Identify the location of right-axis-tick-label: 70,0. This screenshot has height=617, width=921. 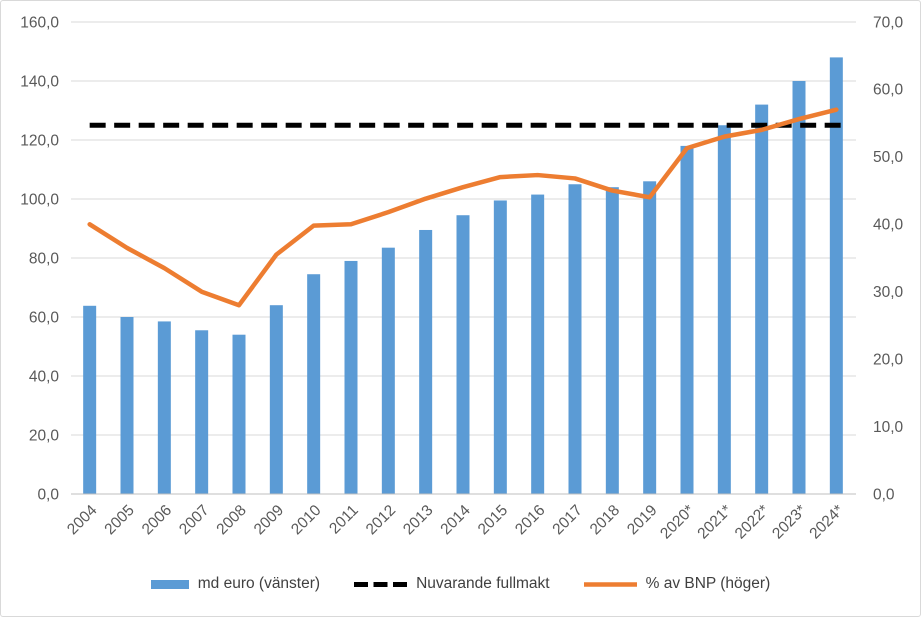
(888, 22).